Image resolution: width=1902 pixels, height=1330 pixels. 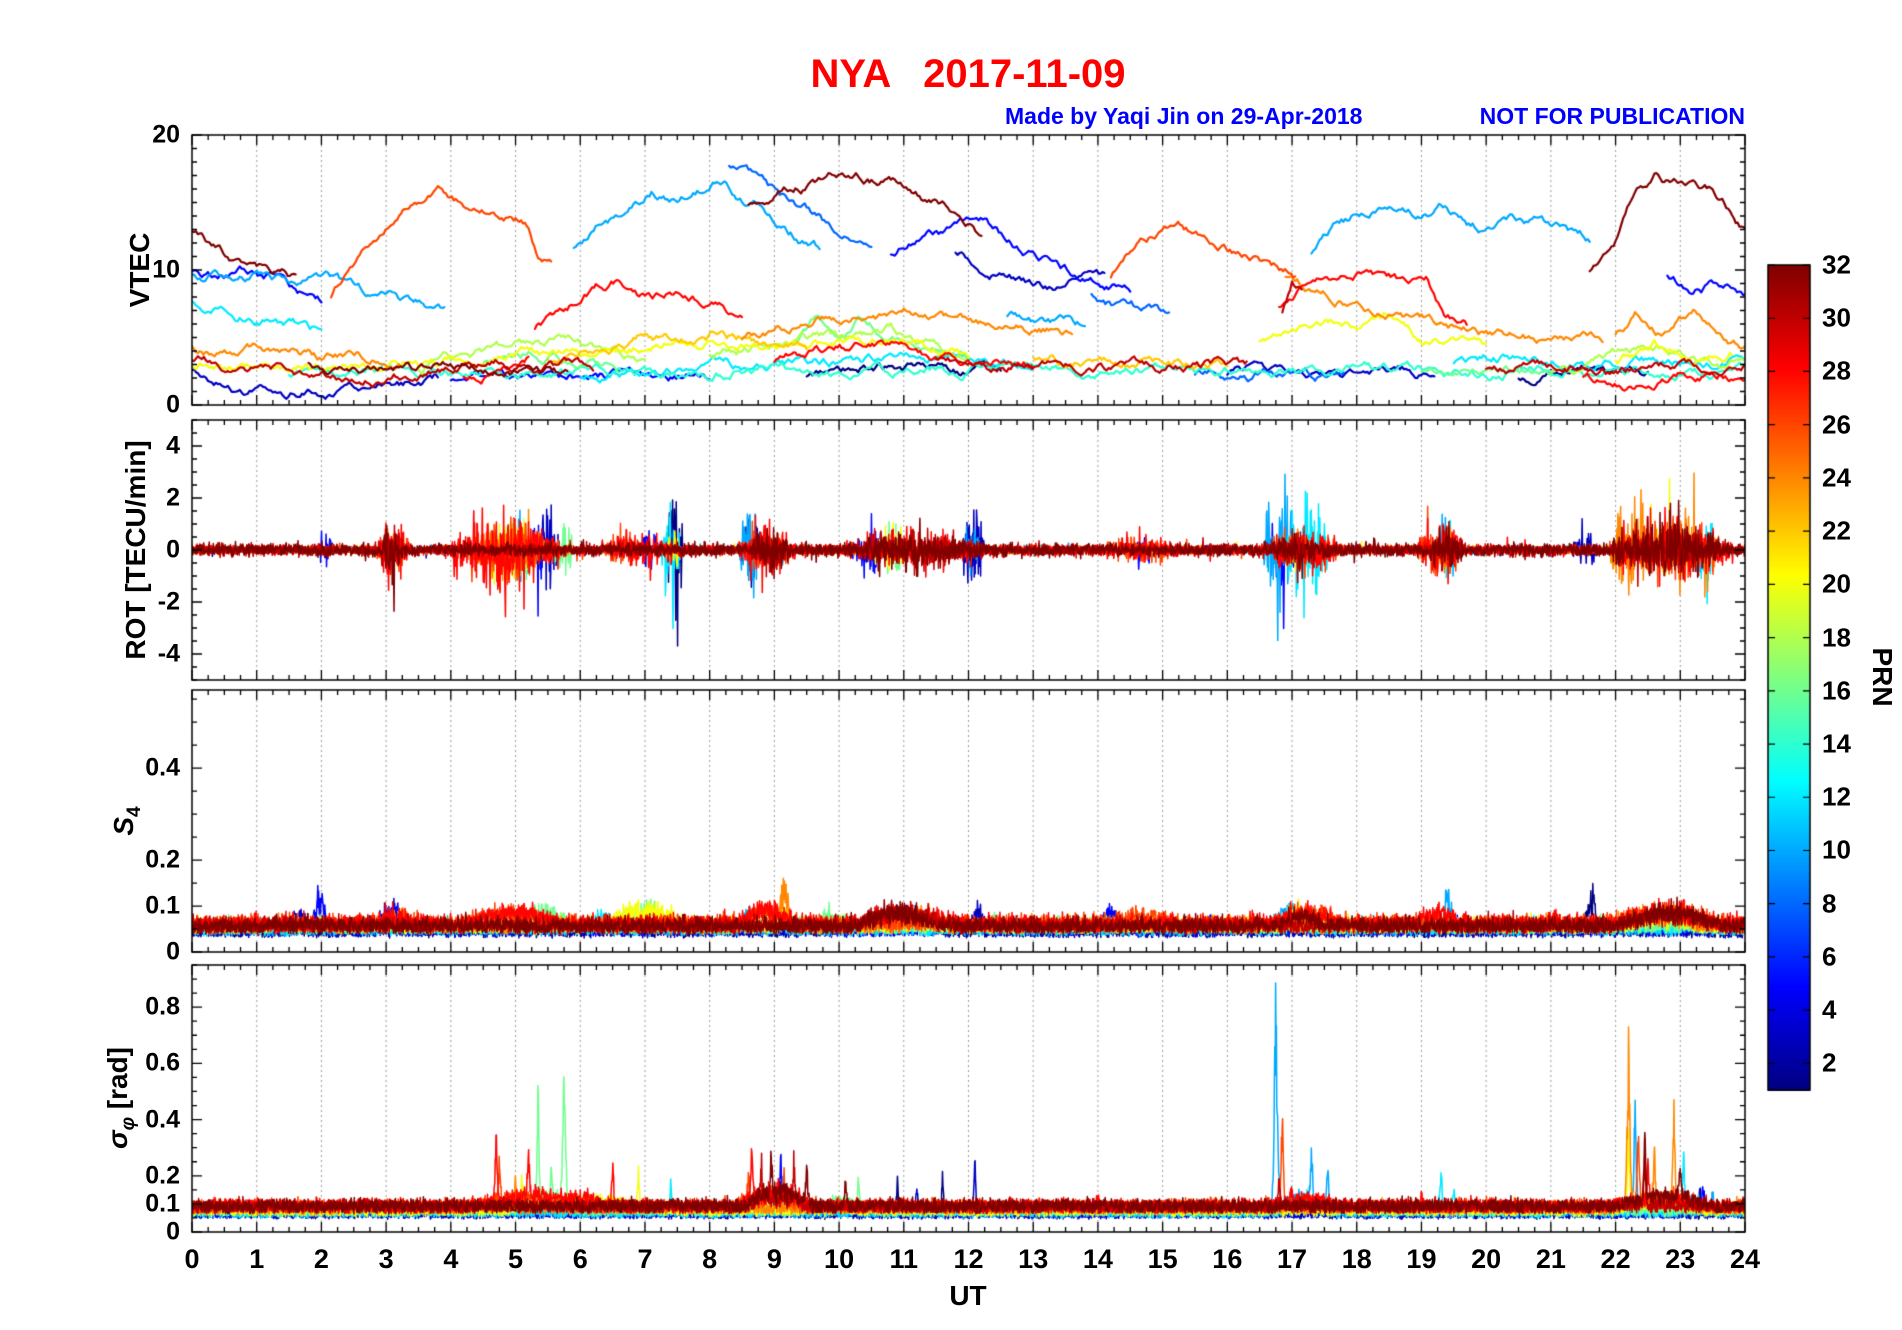 What do you see at coordinates (968, 1295) in the screenshot?
I see `x-axis-label: UT` at bounding box center [968, 1295].